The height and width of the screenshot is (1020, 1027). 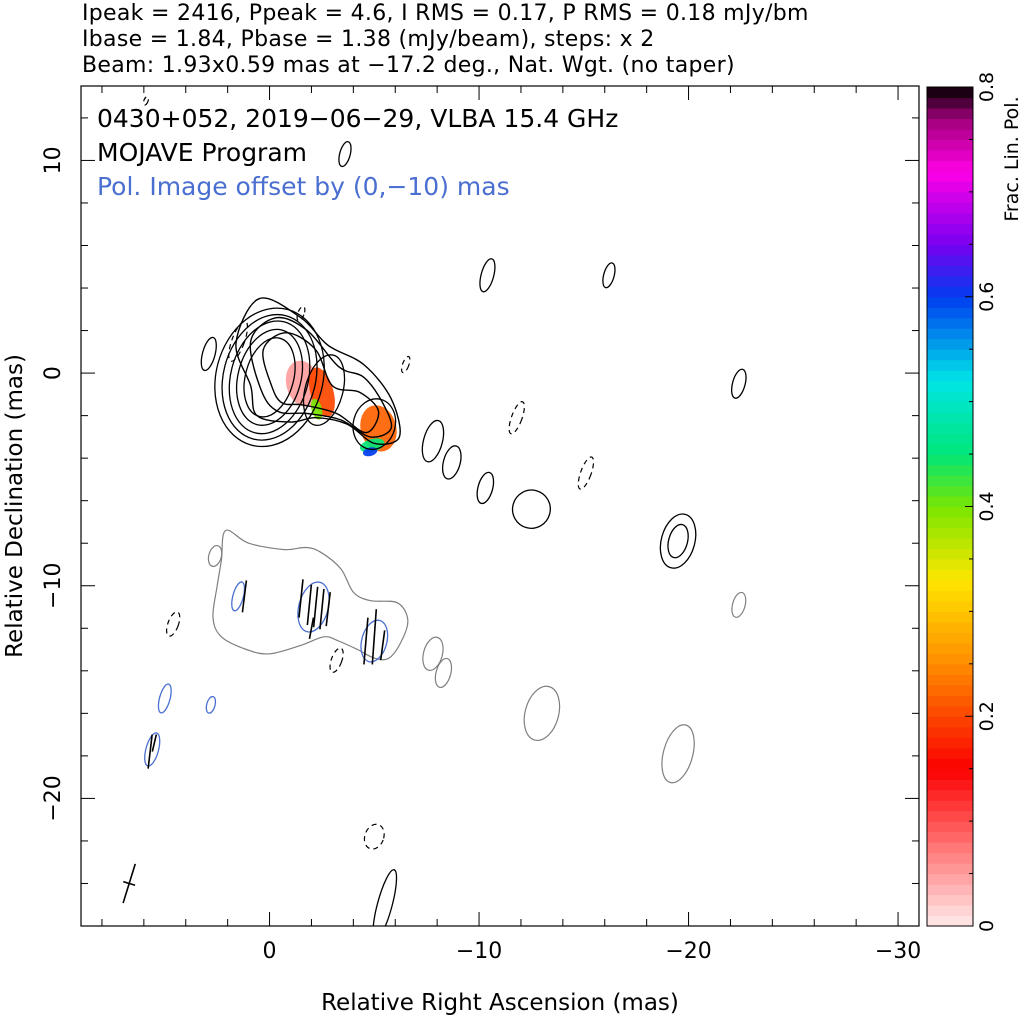 What do you see at coordinates (357, 118) in the screenshot?
I see `annotation-source: 0430+052, 2019−06−29, VLBA 15.4 GHz` at bounding box center [357, 118].